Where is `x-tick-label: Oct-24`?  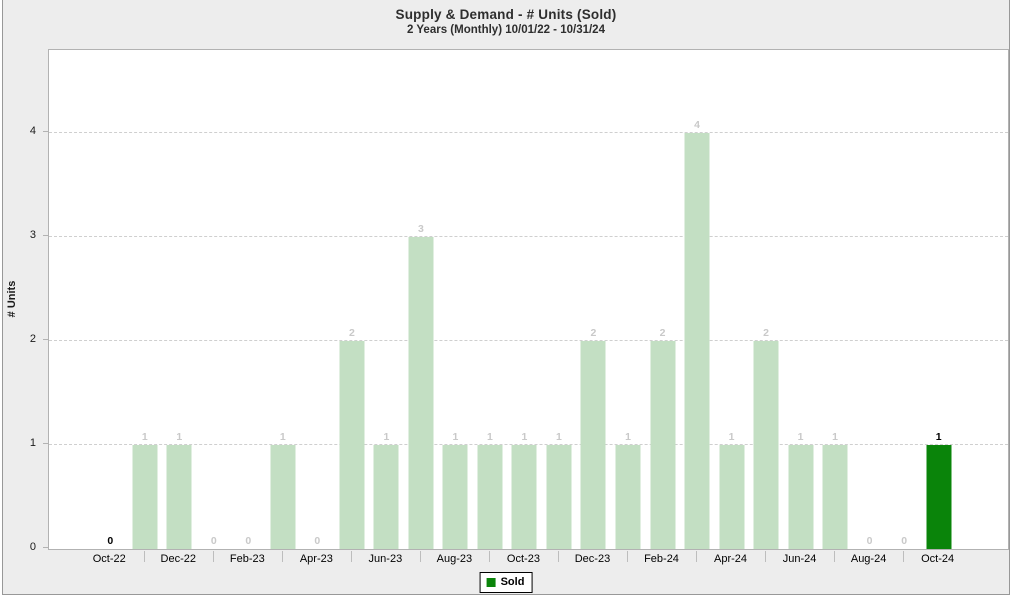
x-tick-label: Oct-24 is located at coordinates (938, 559).